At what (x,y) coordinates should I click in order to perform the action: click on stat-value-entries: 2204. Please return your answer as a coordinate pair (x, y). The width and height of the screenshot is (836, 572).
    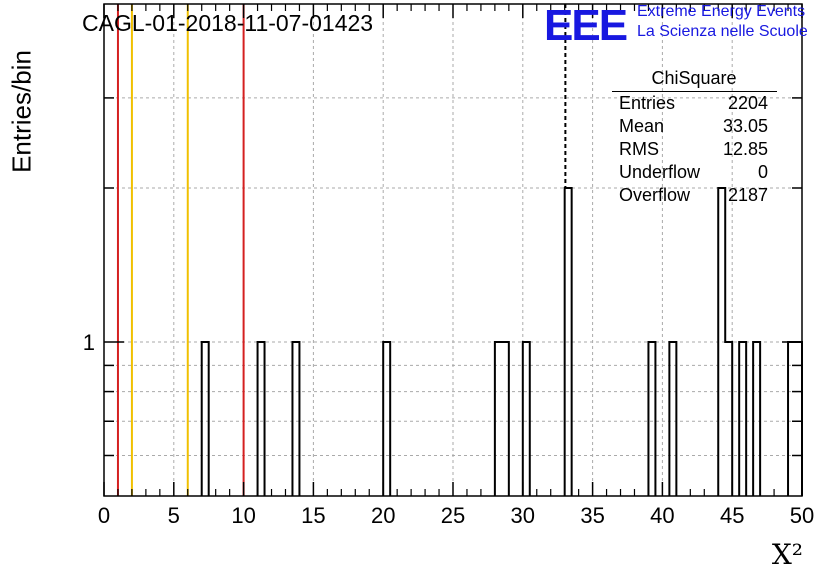
    Looking at the image, I should click on (747, 103).